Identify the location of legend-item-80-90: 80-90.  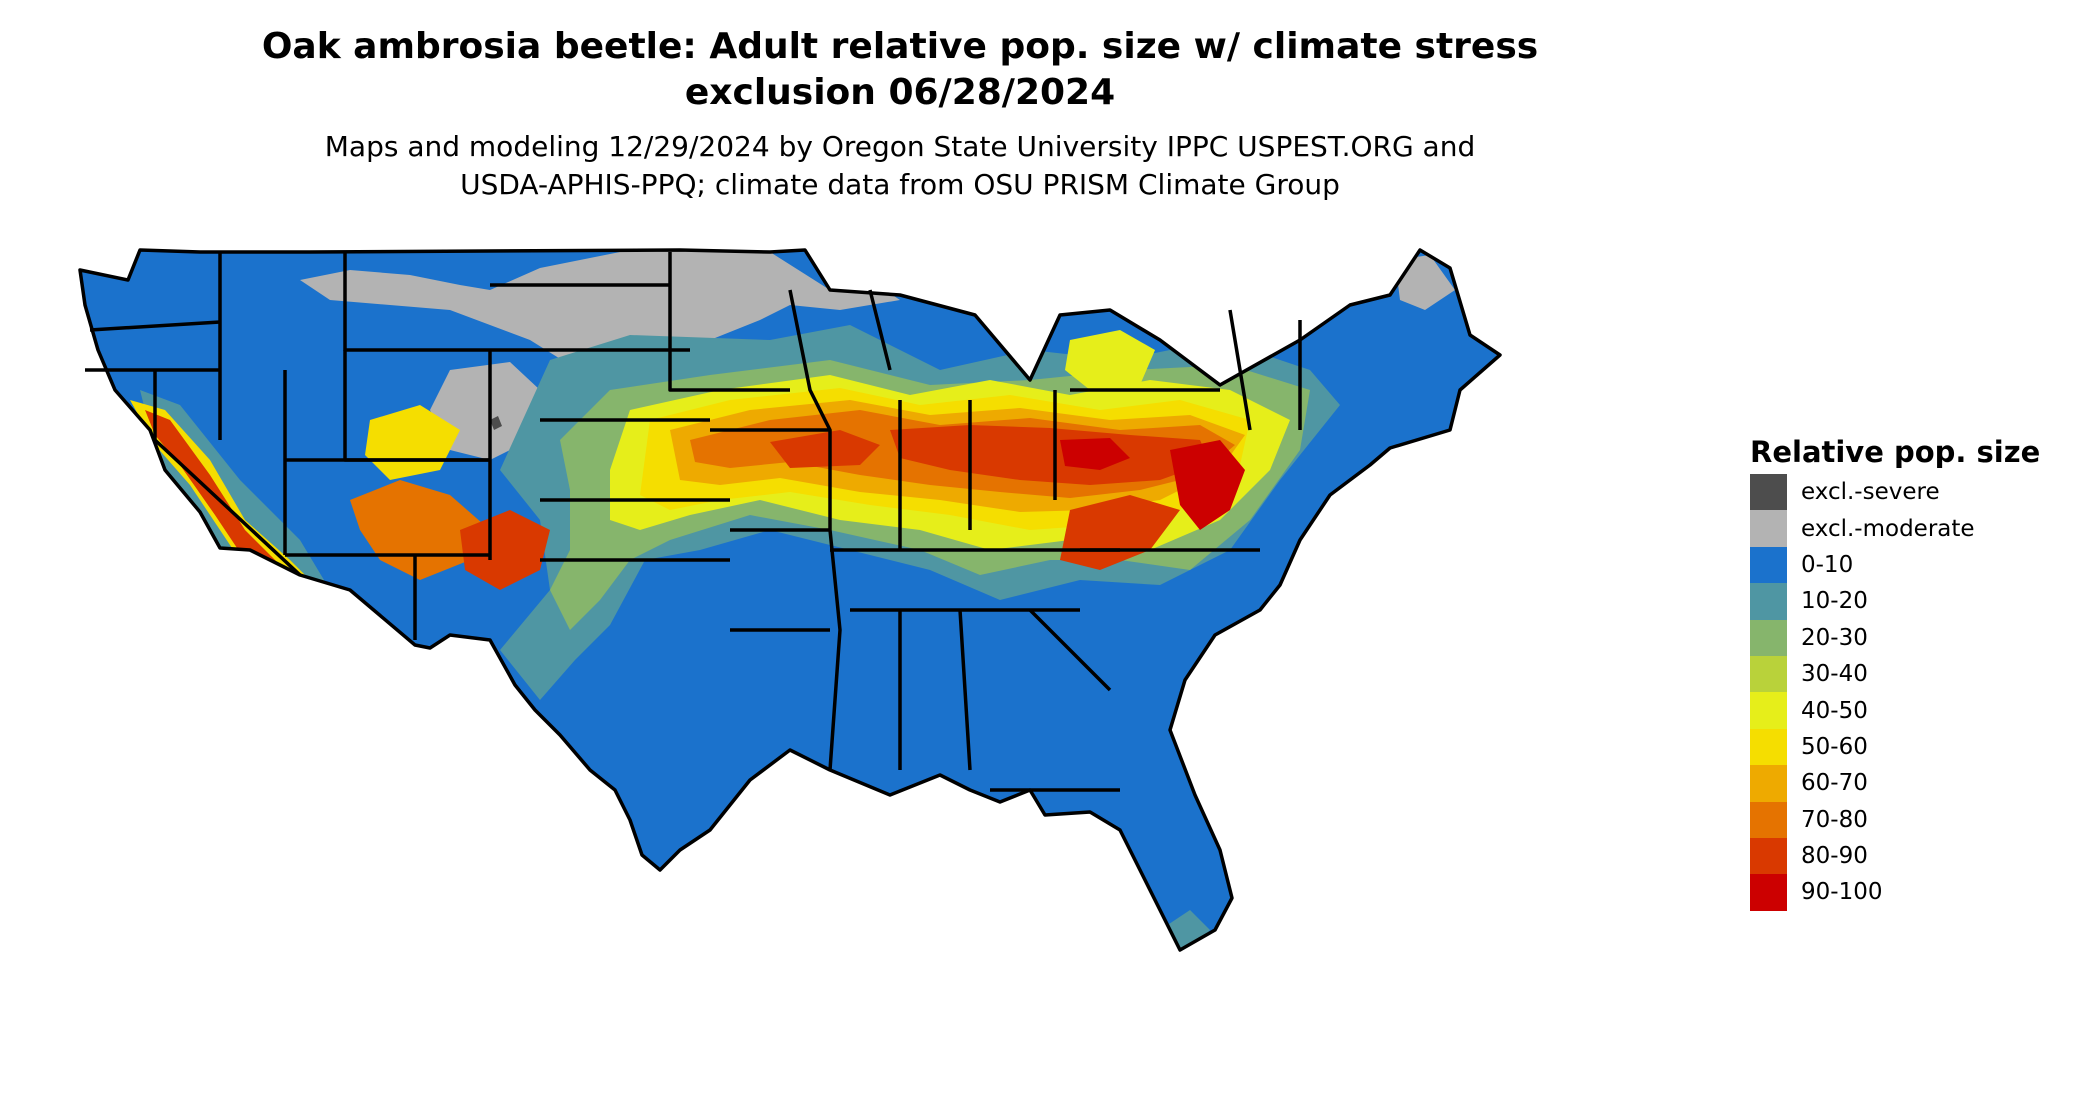
(1915, 856).